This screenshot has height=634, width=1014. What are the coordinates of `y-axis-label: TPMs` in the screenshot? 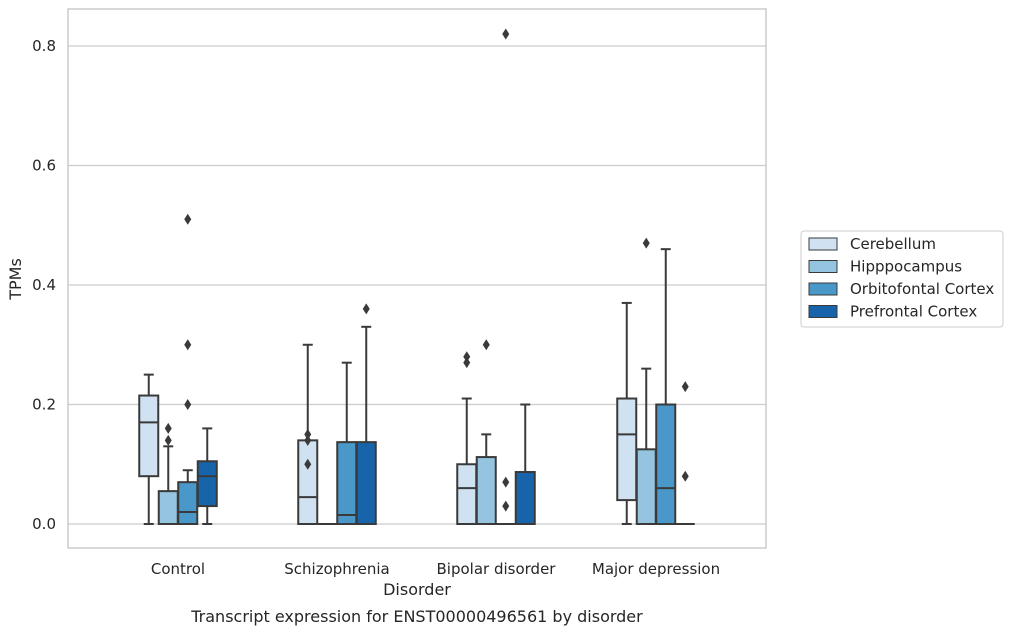 It's located at (15, 279).